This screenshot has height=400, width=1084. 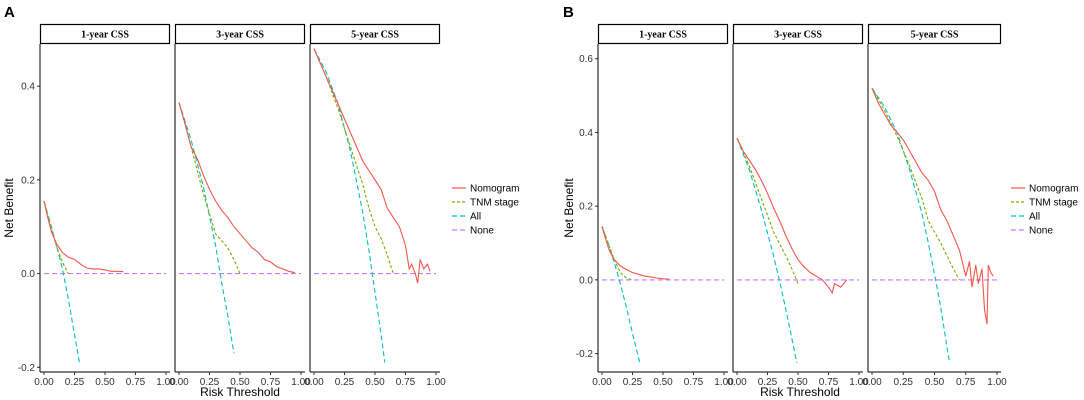 I want to click on panel-a-facet-1-x-tick-label: 0.00, so click(x=44, y=382).